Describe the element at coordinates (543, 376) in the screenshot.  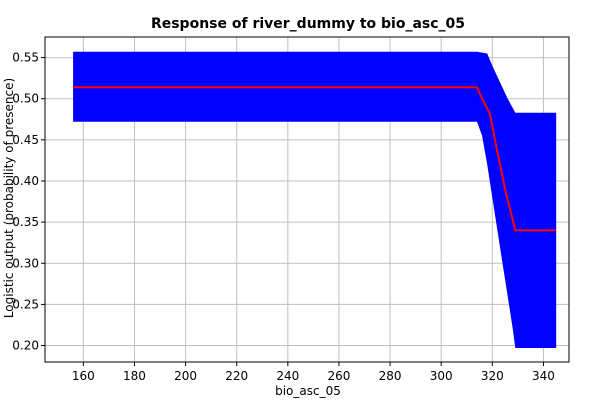
I see `x-tick-label: 340` at that location.